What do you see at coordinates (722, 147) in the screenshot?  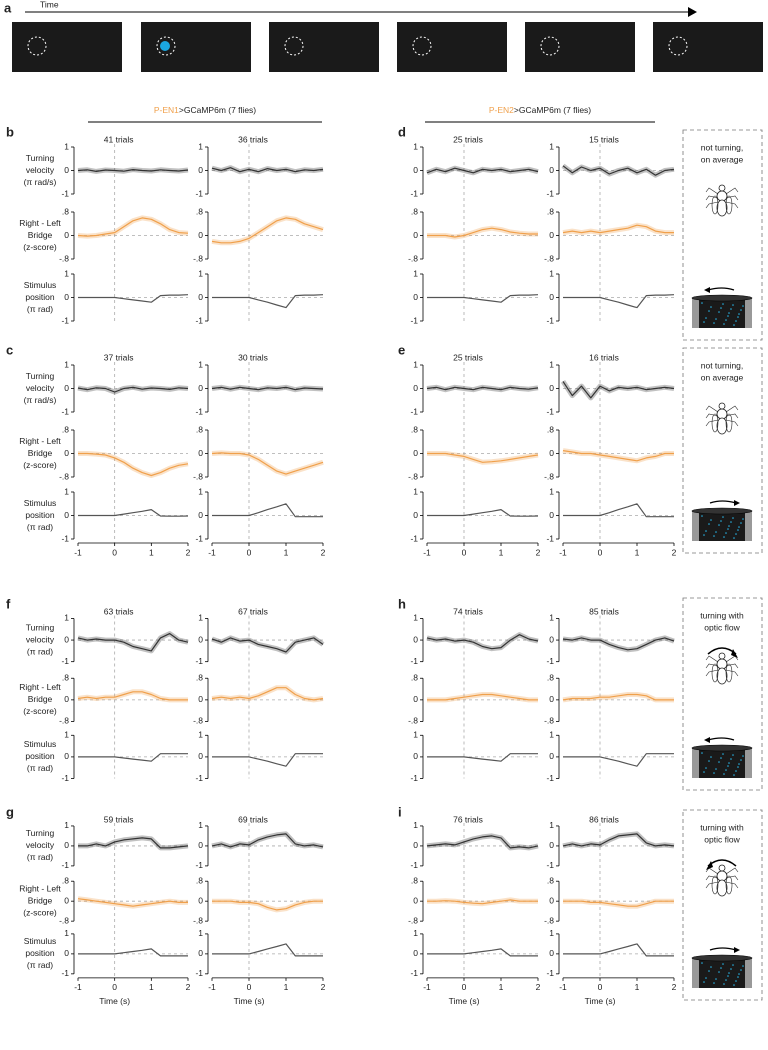 I see `condition-label: not turning,` at bounding box center [722, 147].